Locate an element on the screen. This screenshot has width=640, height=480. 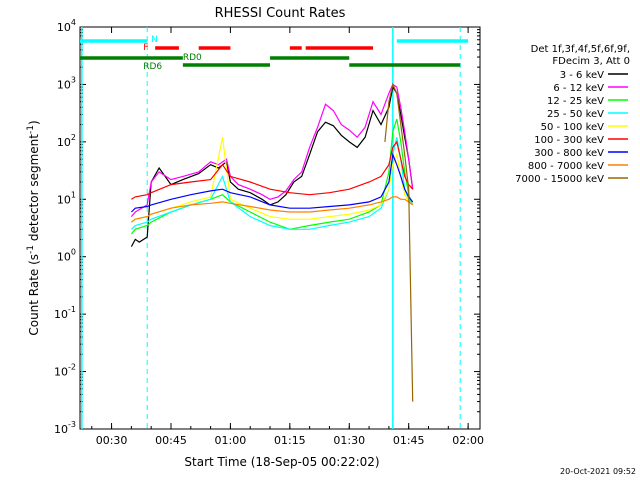
bar-label-rd6: RD6 is located at coordinates (152, 67).